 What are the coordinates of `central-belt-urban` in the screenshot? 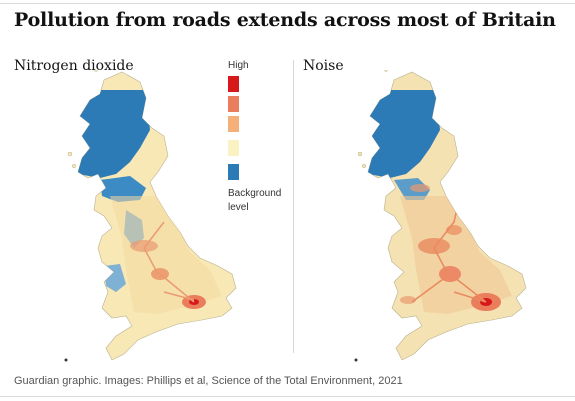 It's located at (420, 188).